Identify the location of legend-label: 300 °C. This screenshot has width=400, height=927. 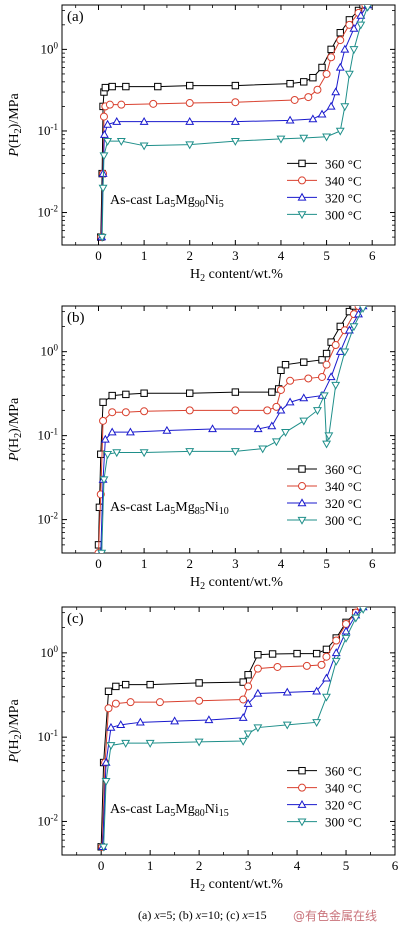
(343, 822).